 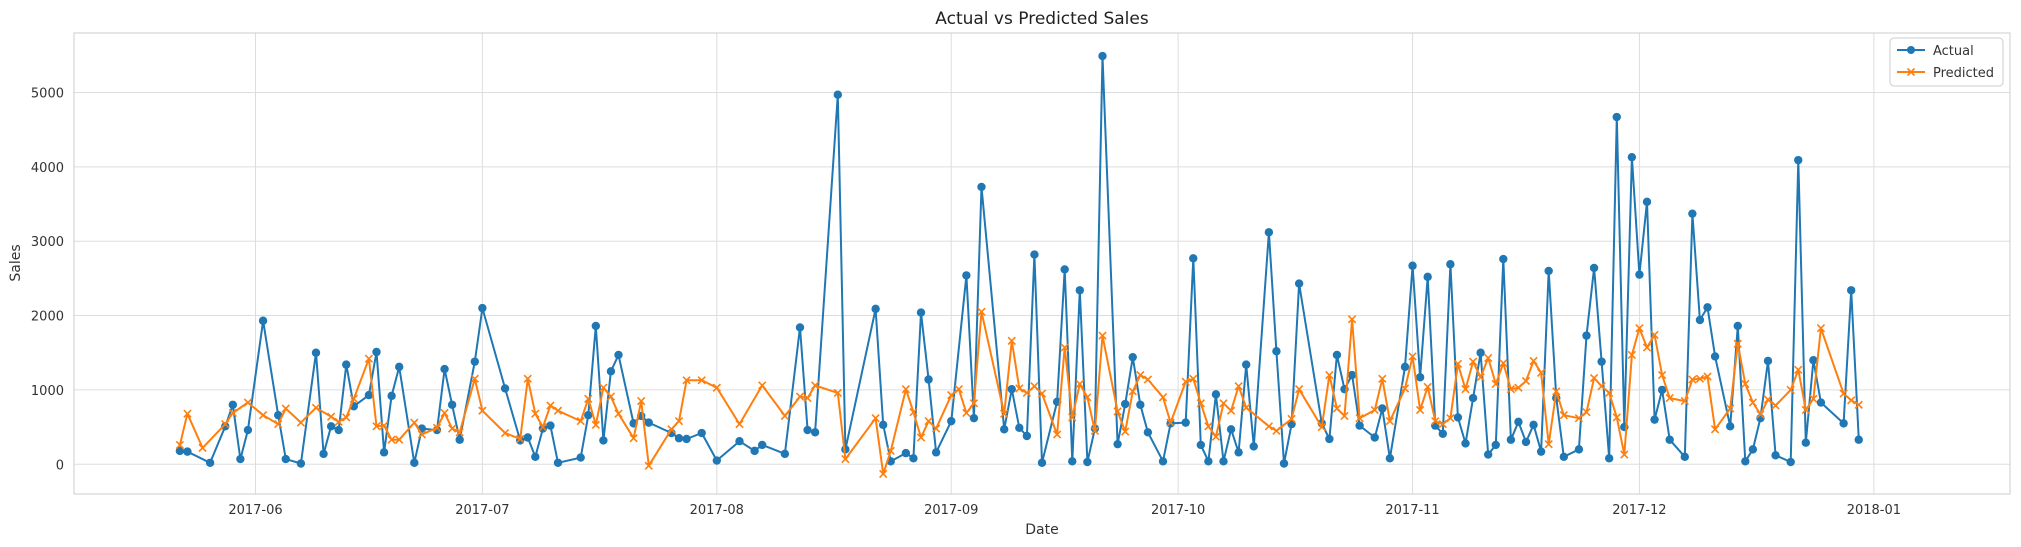 What do you see at coordinates (1911, 72) in the screenshot?
I see `legend-predicted-marker` at bounding box center [1911, 72].